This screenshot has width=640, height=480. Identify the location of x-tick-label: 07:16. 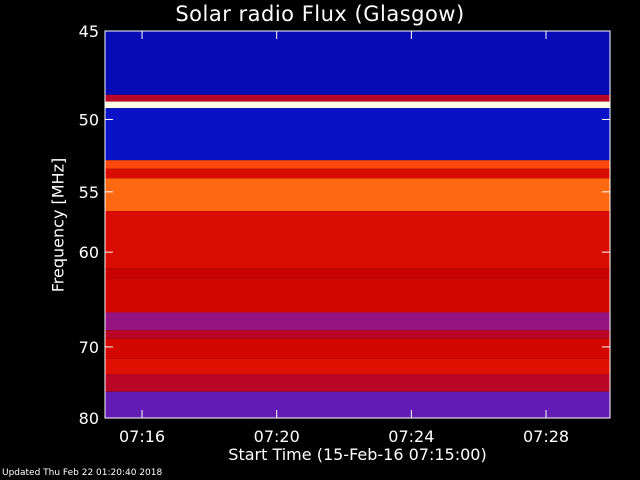
(142, 436).